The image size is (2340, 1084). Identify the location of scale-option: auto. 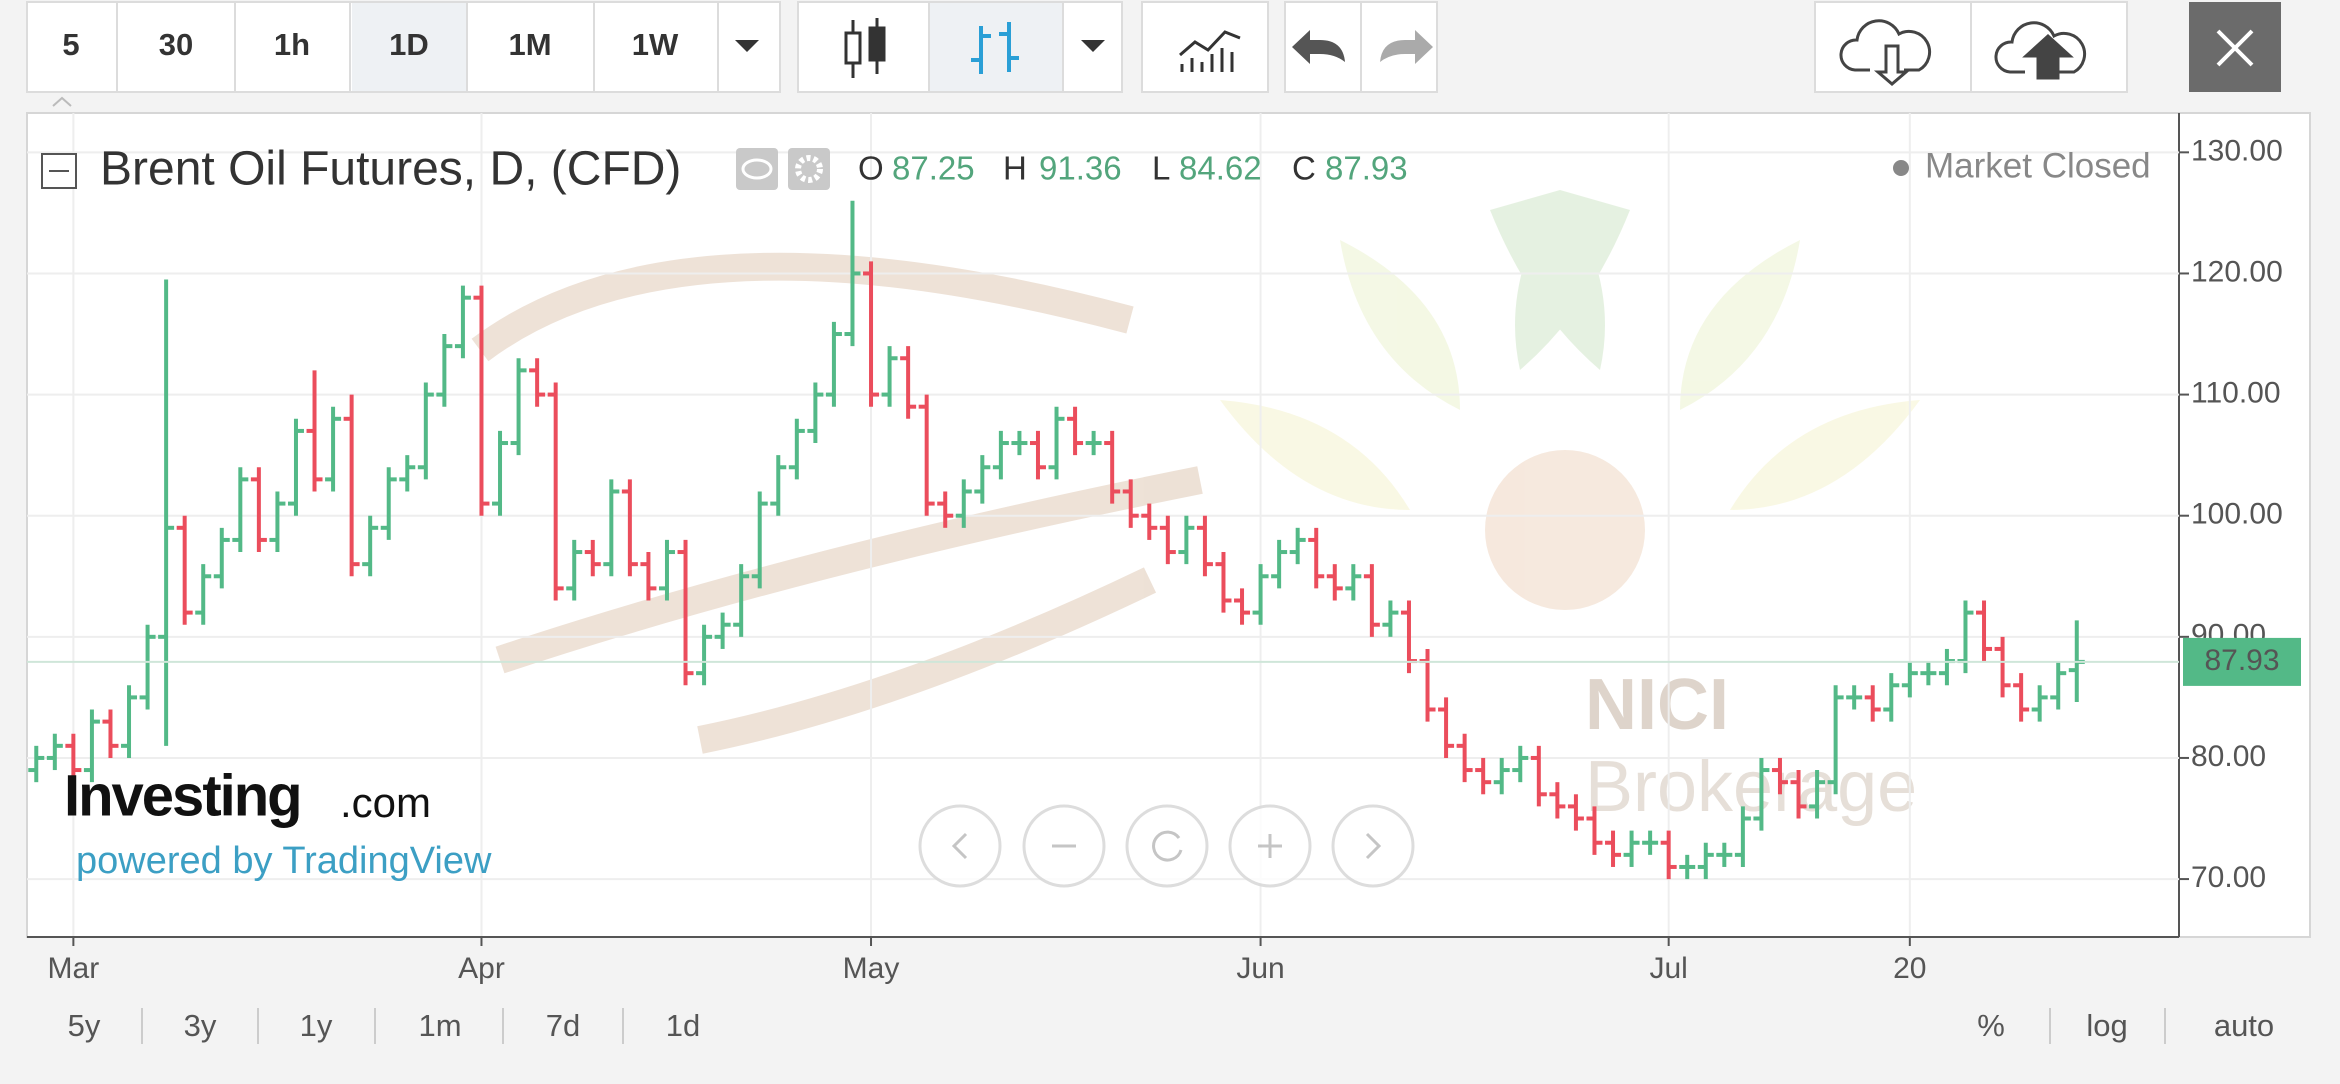
(2244, 1025).